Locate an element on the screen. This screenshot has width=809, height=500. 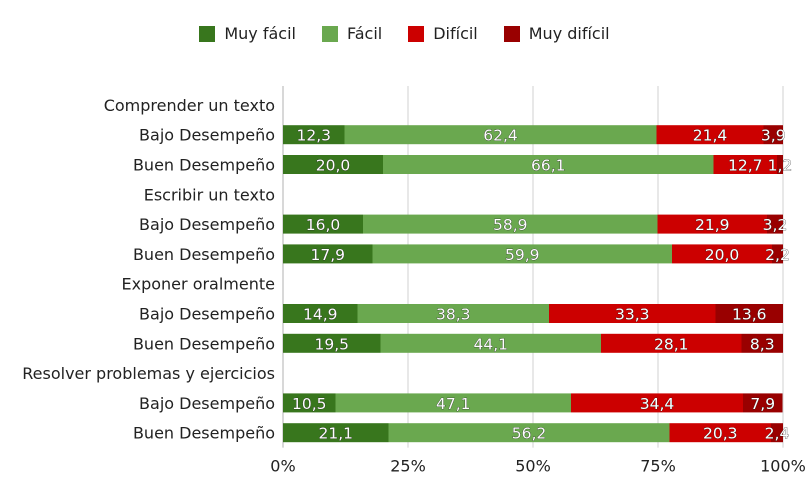
data-label-facil: 66,1 is located at coordinates (548, 166).